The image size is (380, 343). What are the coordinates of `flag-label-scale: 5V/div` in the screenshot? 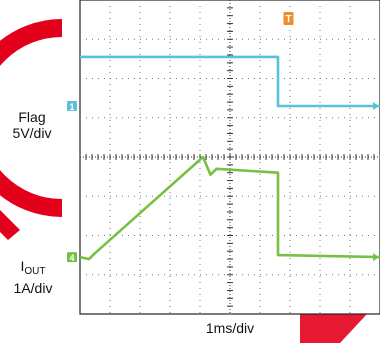 It's located at (32, 133).